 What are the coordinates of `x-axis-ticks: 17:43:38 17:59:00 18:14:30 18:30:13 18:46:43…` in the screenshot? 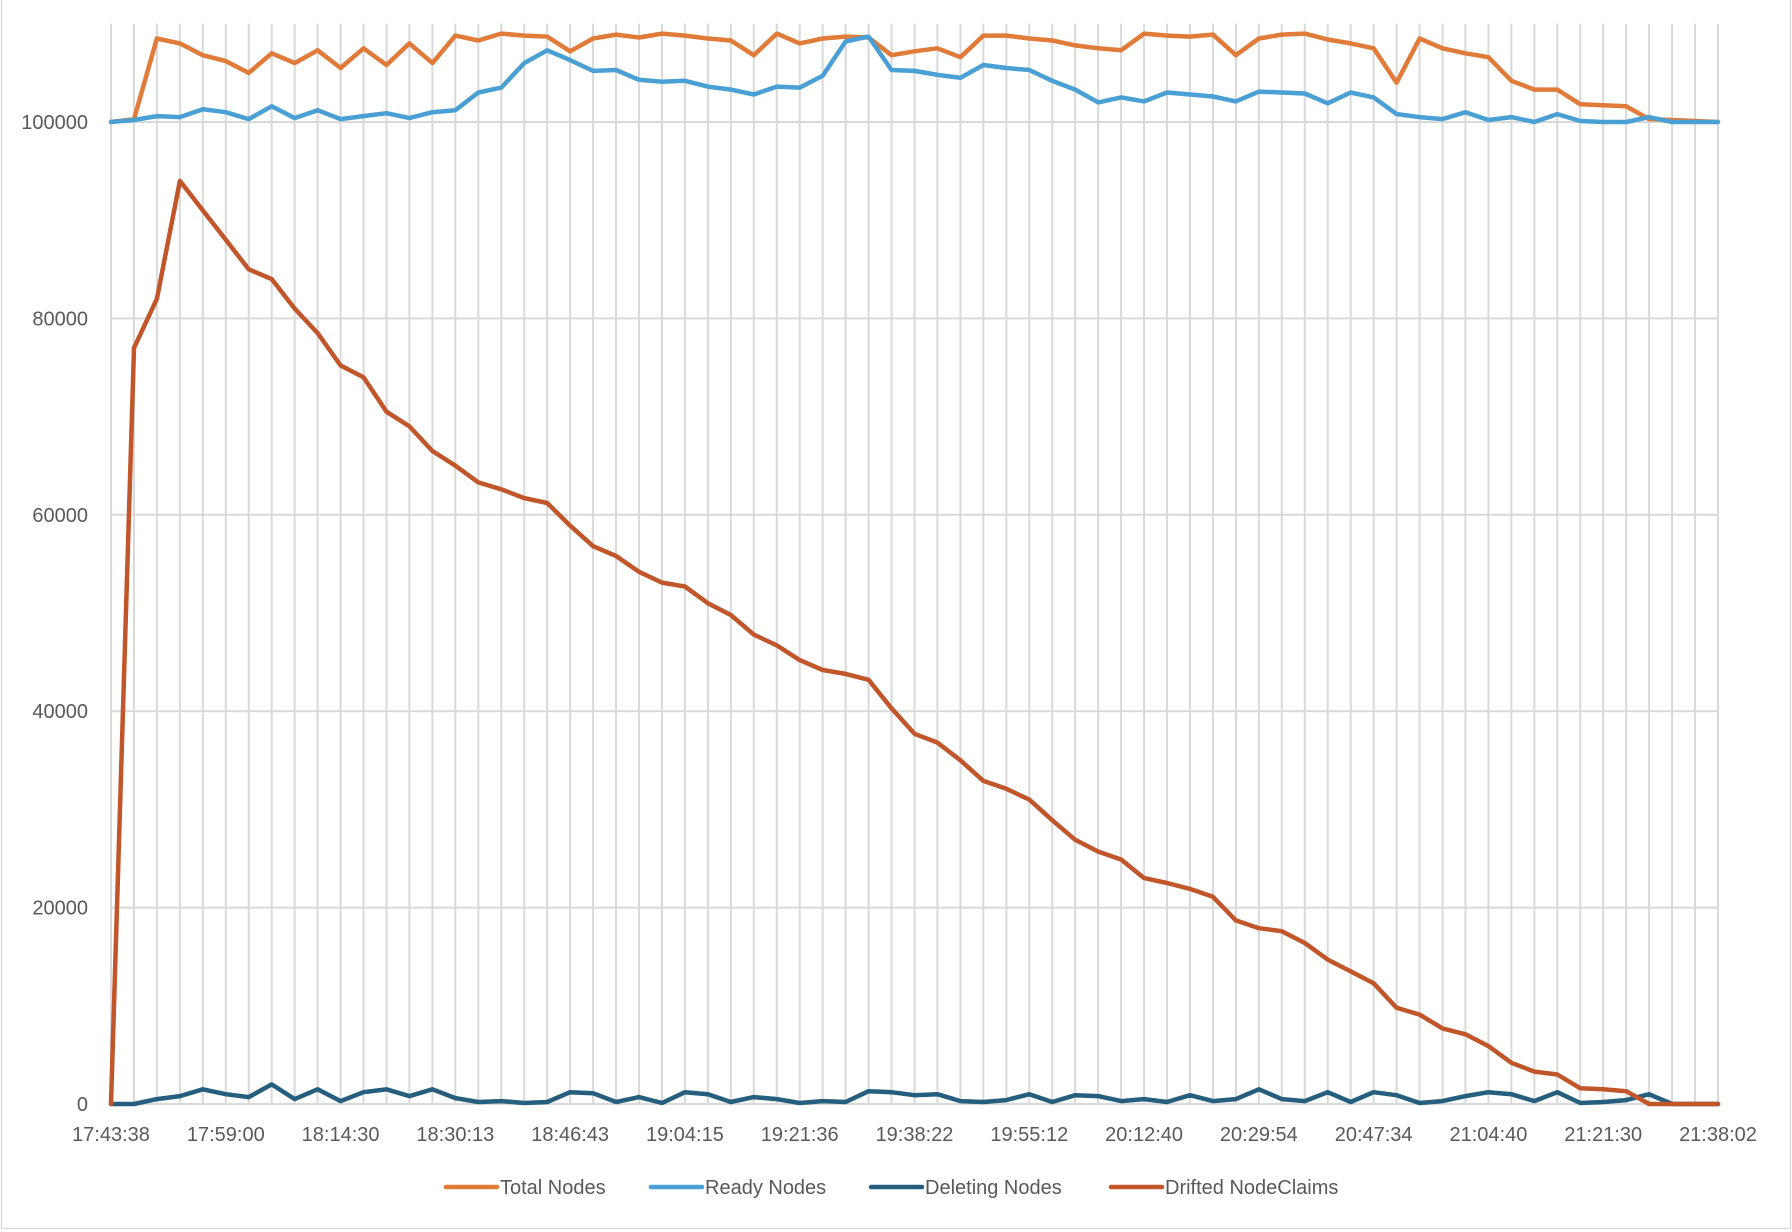 It's located at (914, 1135).